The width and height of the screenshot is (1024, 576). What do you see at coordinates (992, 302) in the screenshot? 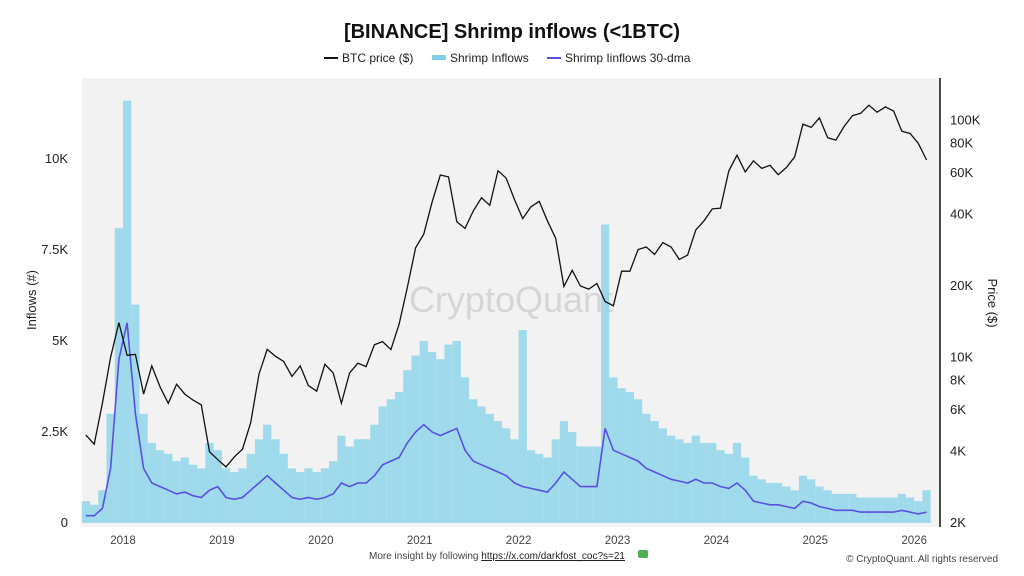
I see `y2-axis-label: Price ($)` at bounding box center [992, 302].